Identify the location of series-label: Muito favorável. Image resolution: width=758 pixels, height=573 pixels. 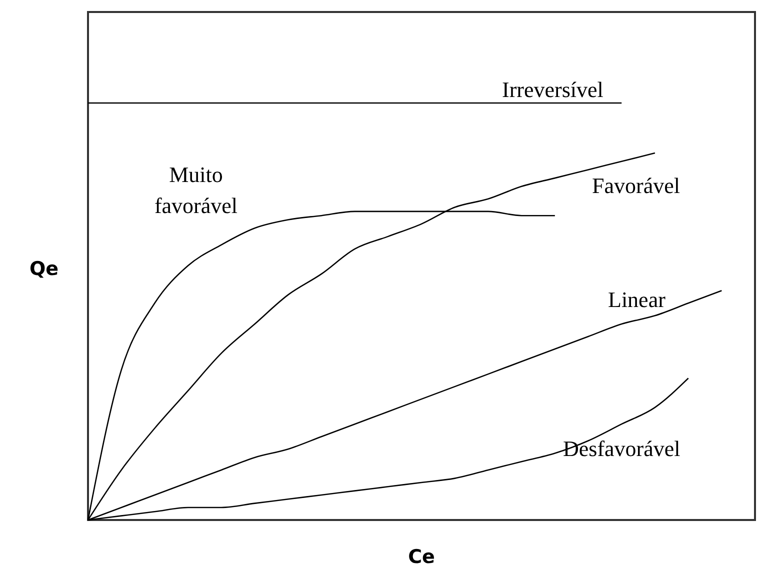
(196, 190).